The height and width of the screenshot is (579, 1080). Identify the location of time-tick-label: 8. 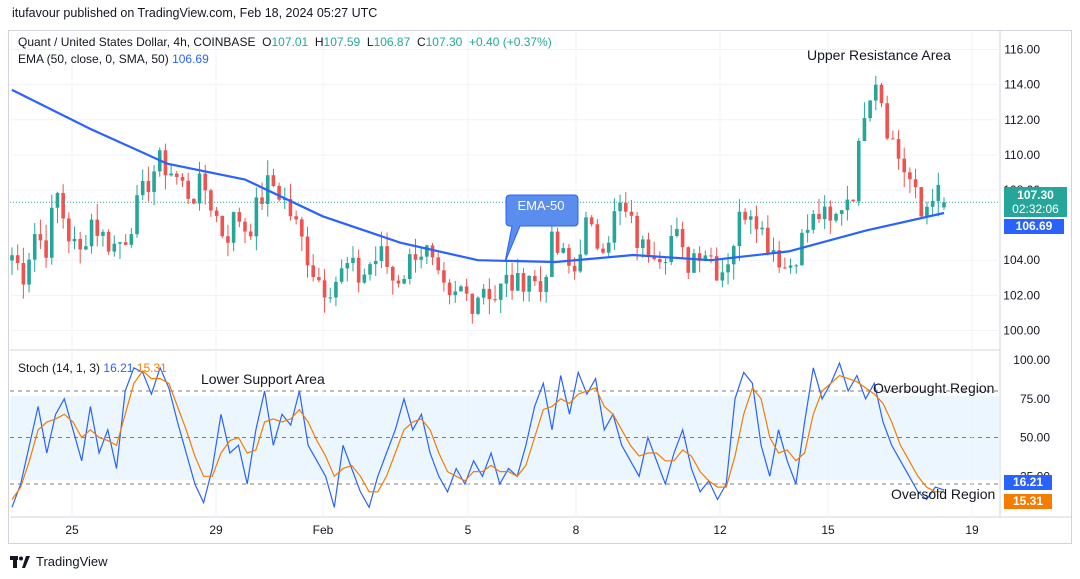
(576, 530).